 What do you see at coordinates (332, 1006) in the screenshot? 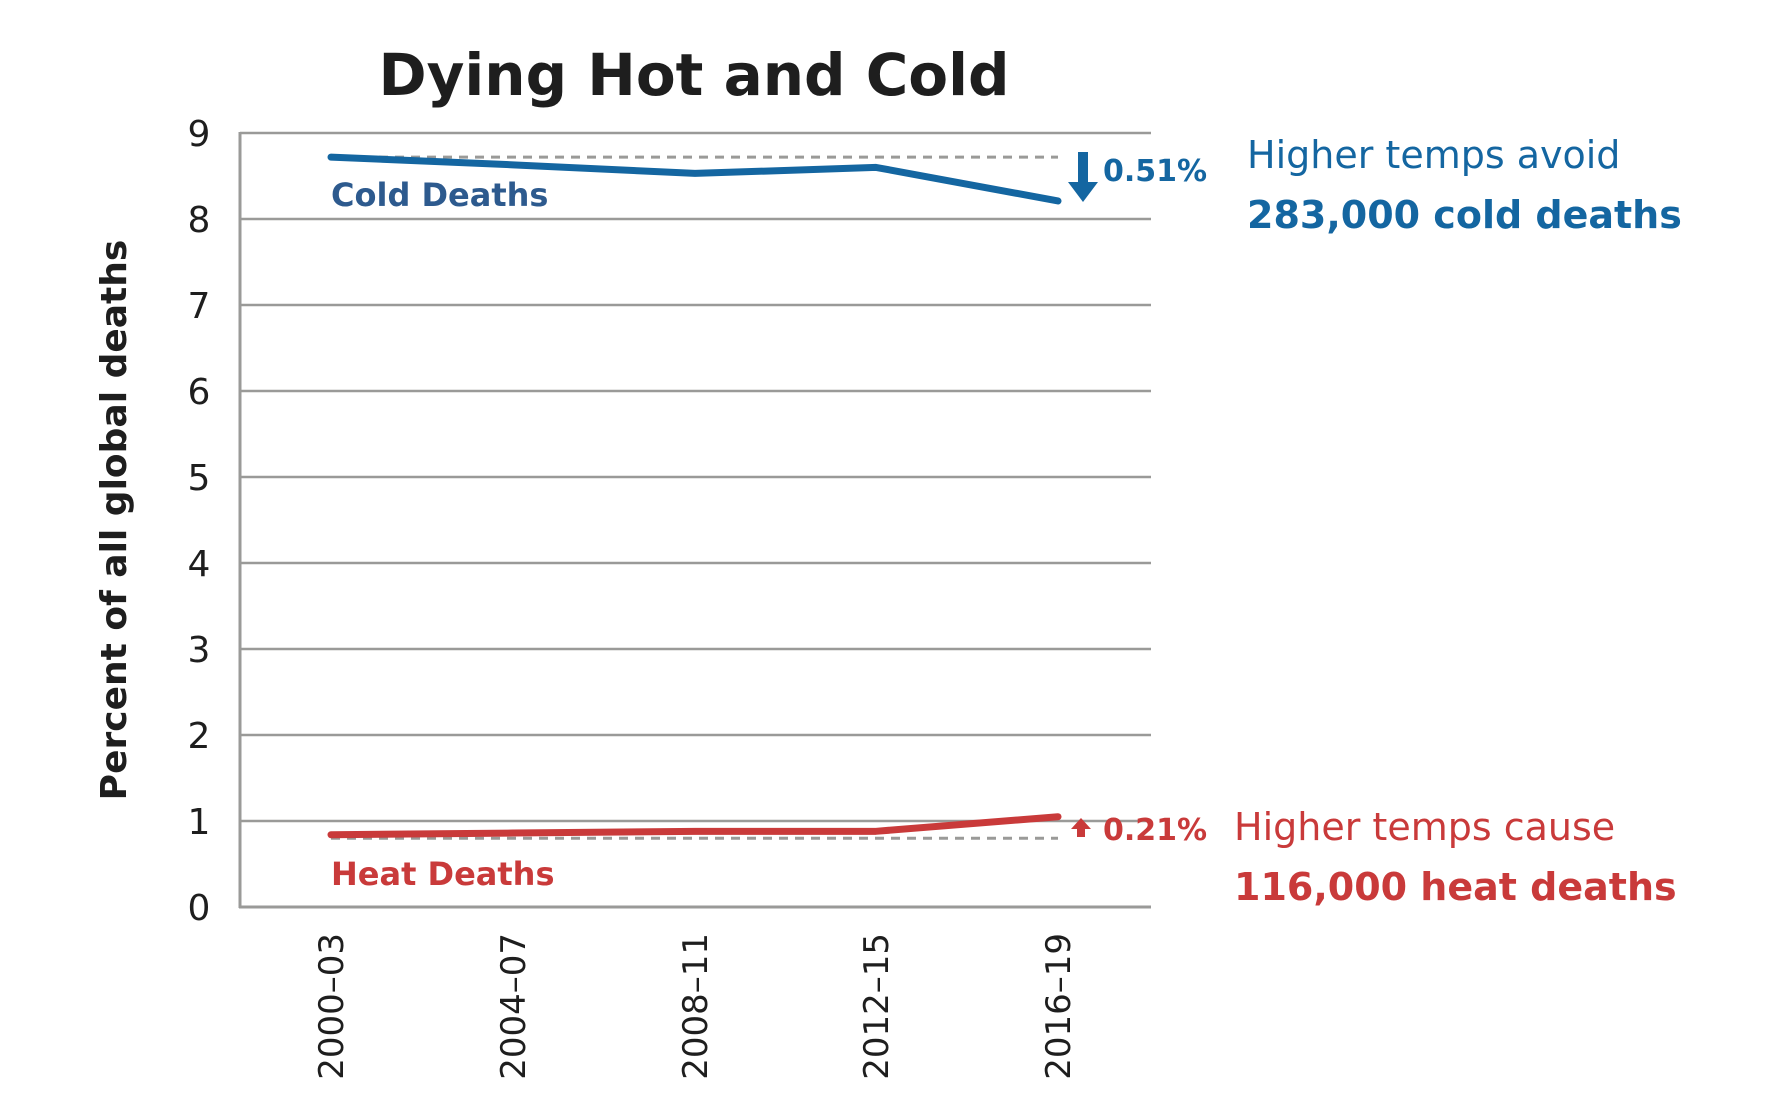
I see `x-tick-label: 2000–03` at bounding box center [332, 1006].